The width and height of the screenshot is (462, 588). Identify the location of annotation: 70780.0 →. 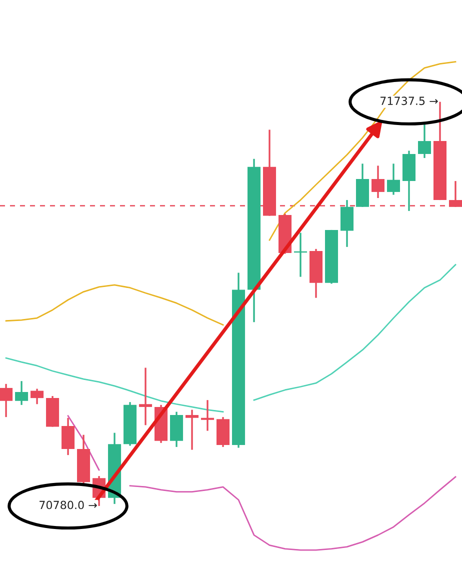
(68, 505).